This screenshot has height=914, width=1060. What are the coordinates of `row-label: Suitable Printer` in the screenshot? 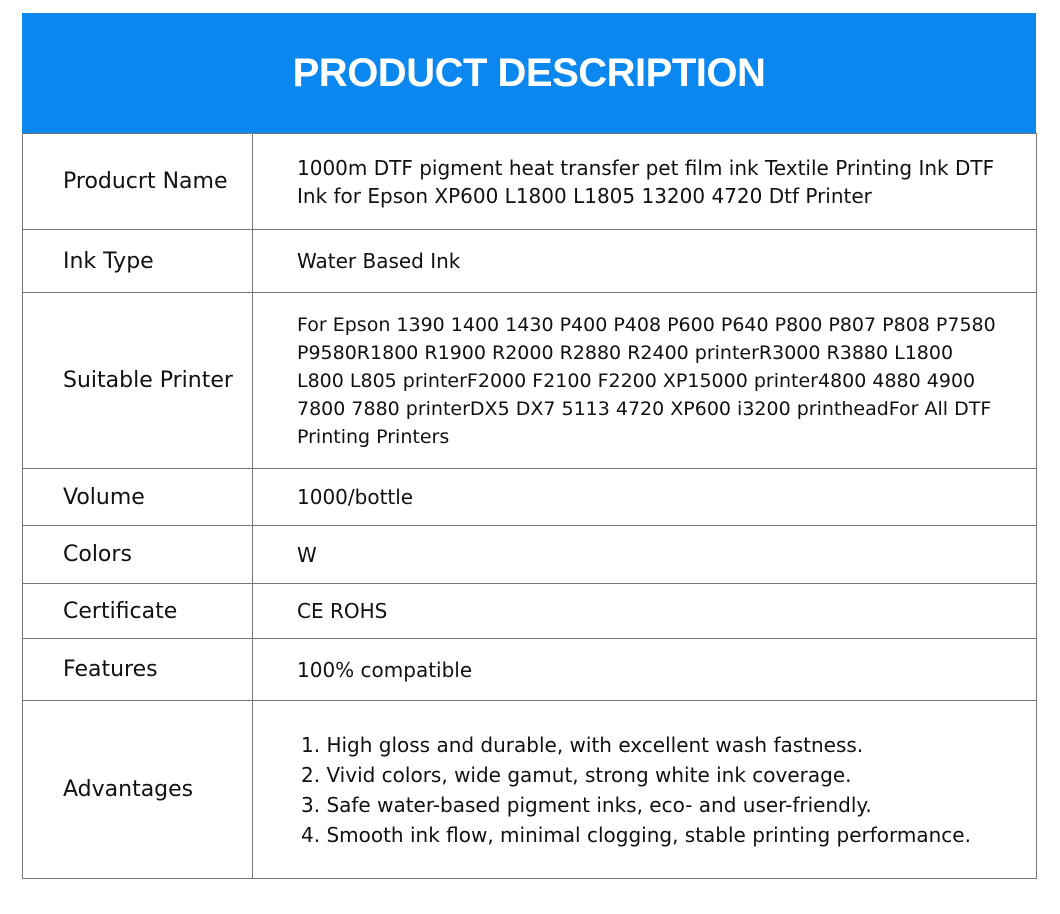 It's located at (137, 380).